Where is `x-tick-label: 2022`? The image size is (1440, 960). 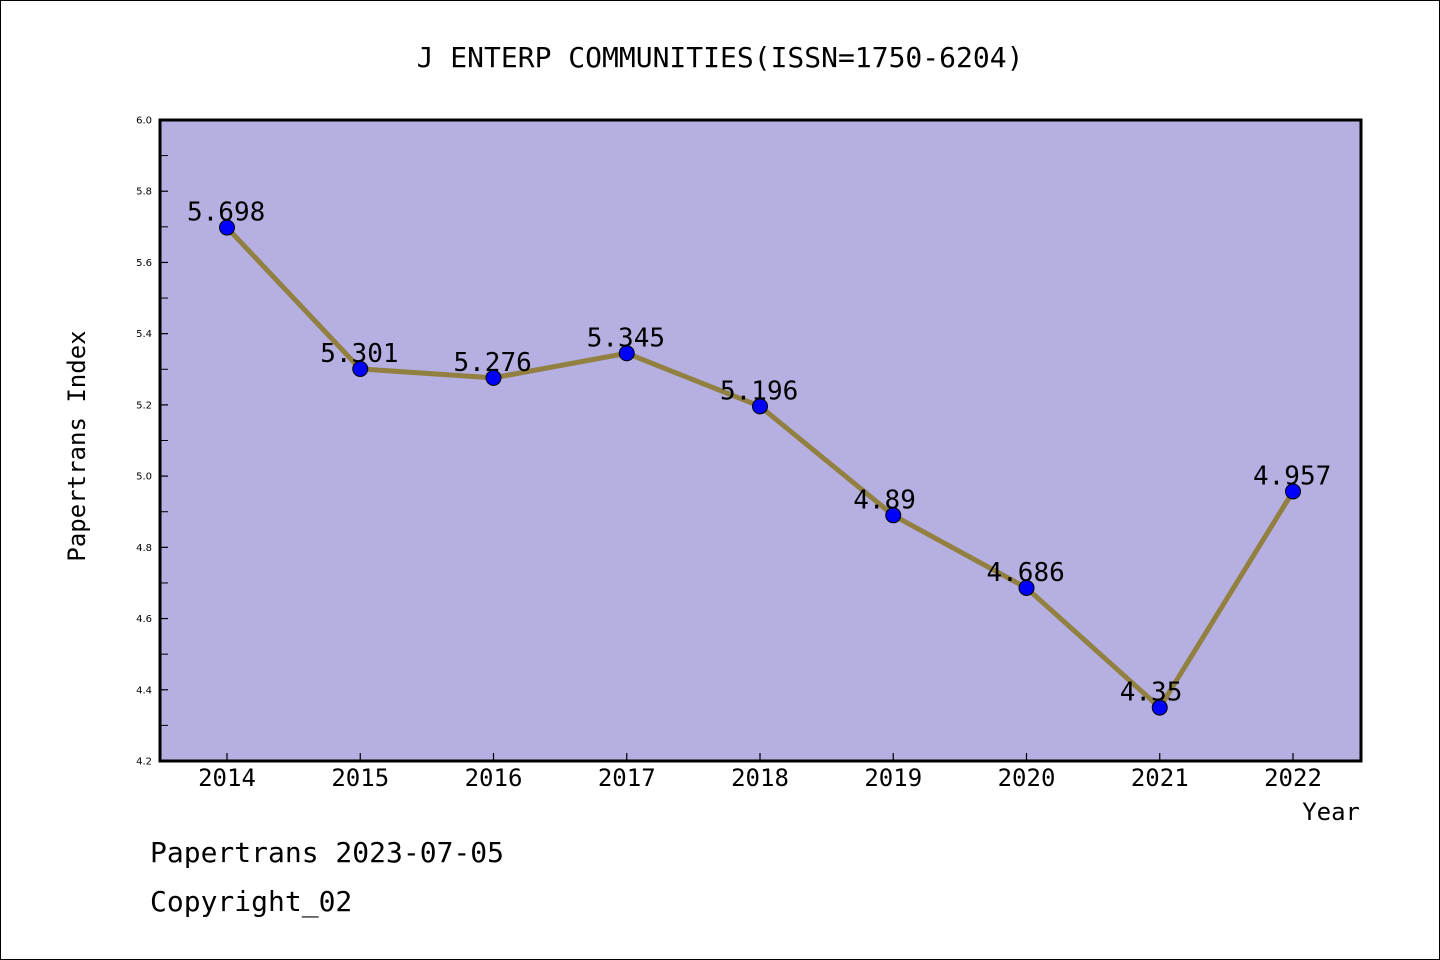 x-tick-label: 2022 is located at coordinates (1293, 778).